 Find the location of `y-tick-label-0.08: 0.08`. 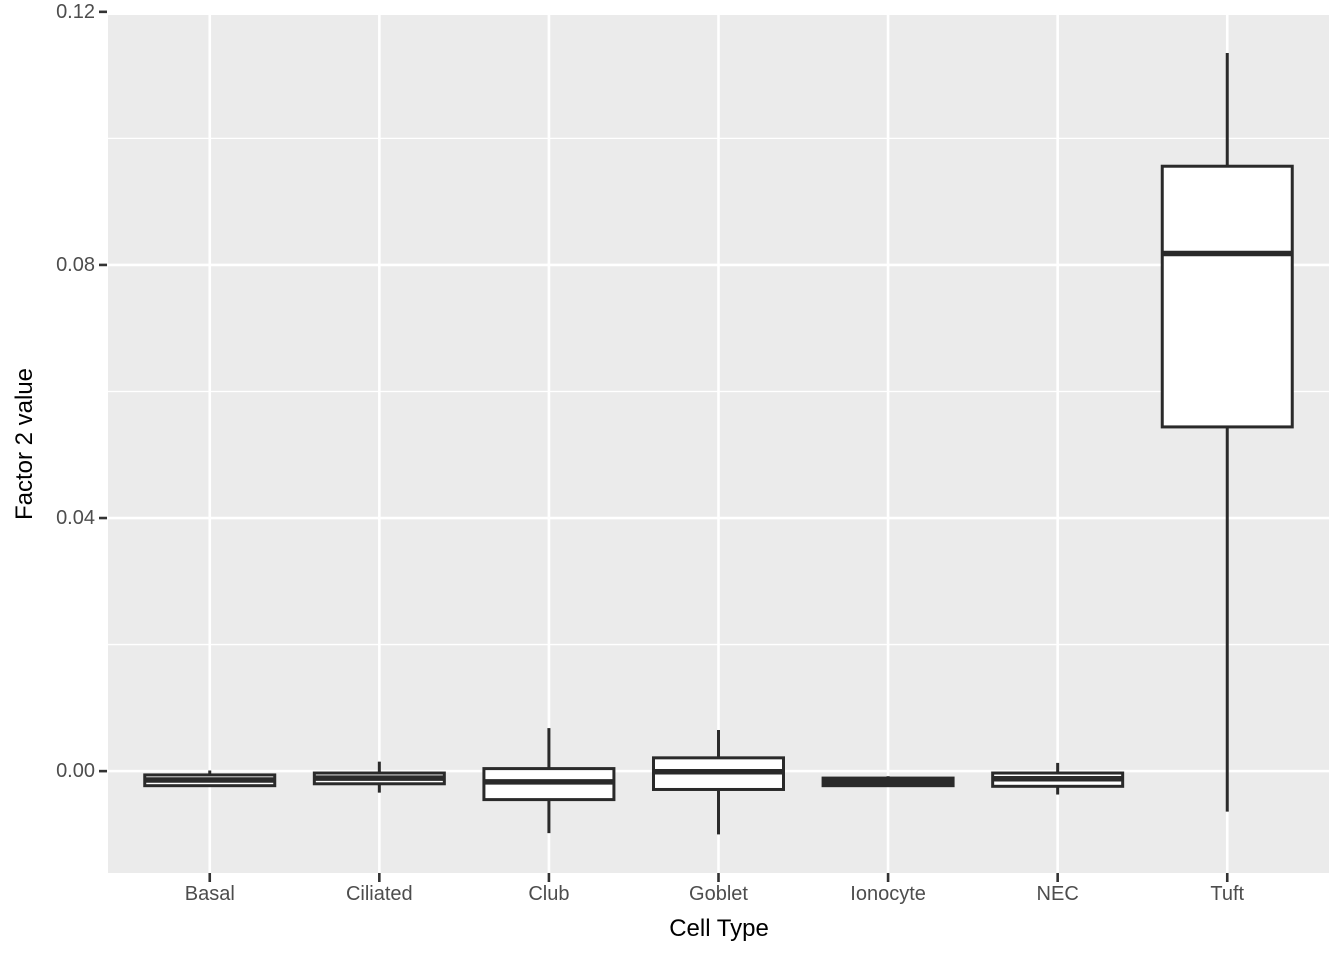

y-tick-label-0.08: 0.08 is located at coordinates (75, 264).